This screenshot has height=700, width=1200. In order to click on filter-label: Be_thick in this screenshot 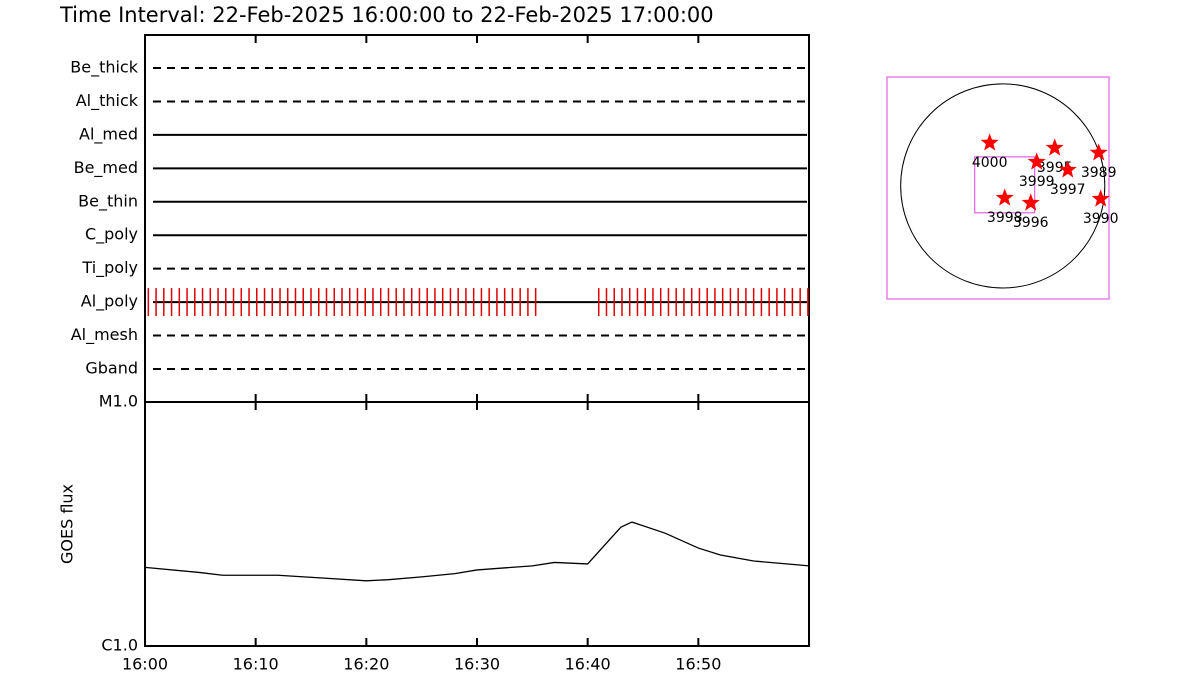, I will do `click(104, 68)`.